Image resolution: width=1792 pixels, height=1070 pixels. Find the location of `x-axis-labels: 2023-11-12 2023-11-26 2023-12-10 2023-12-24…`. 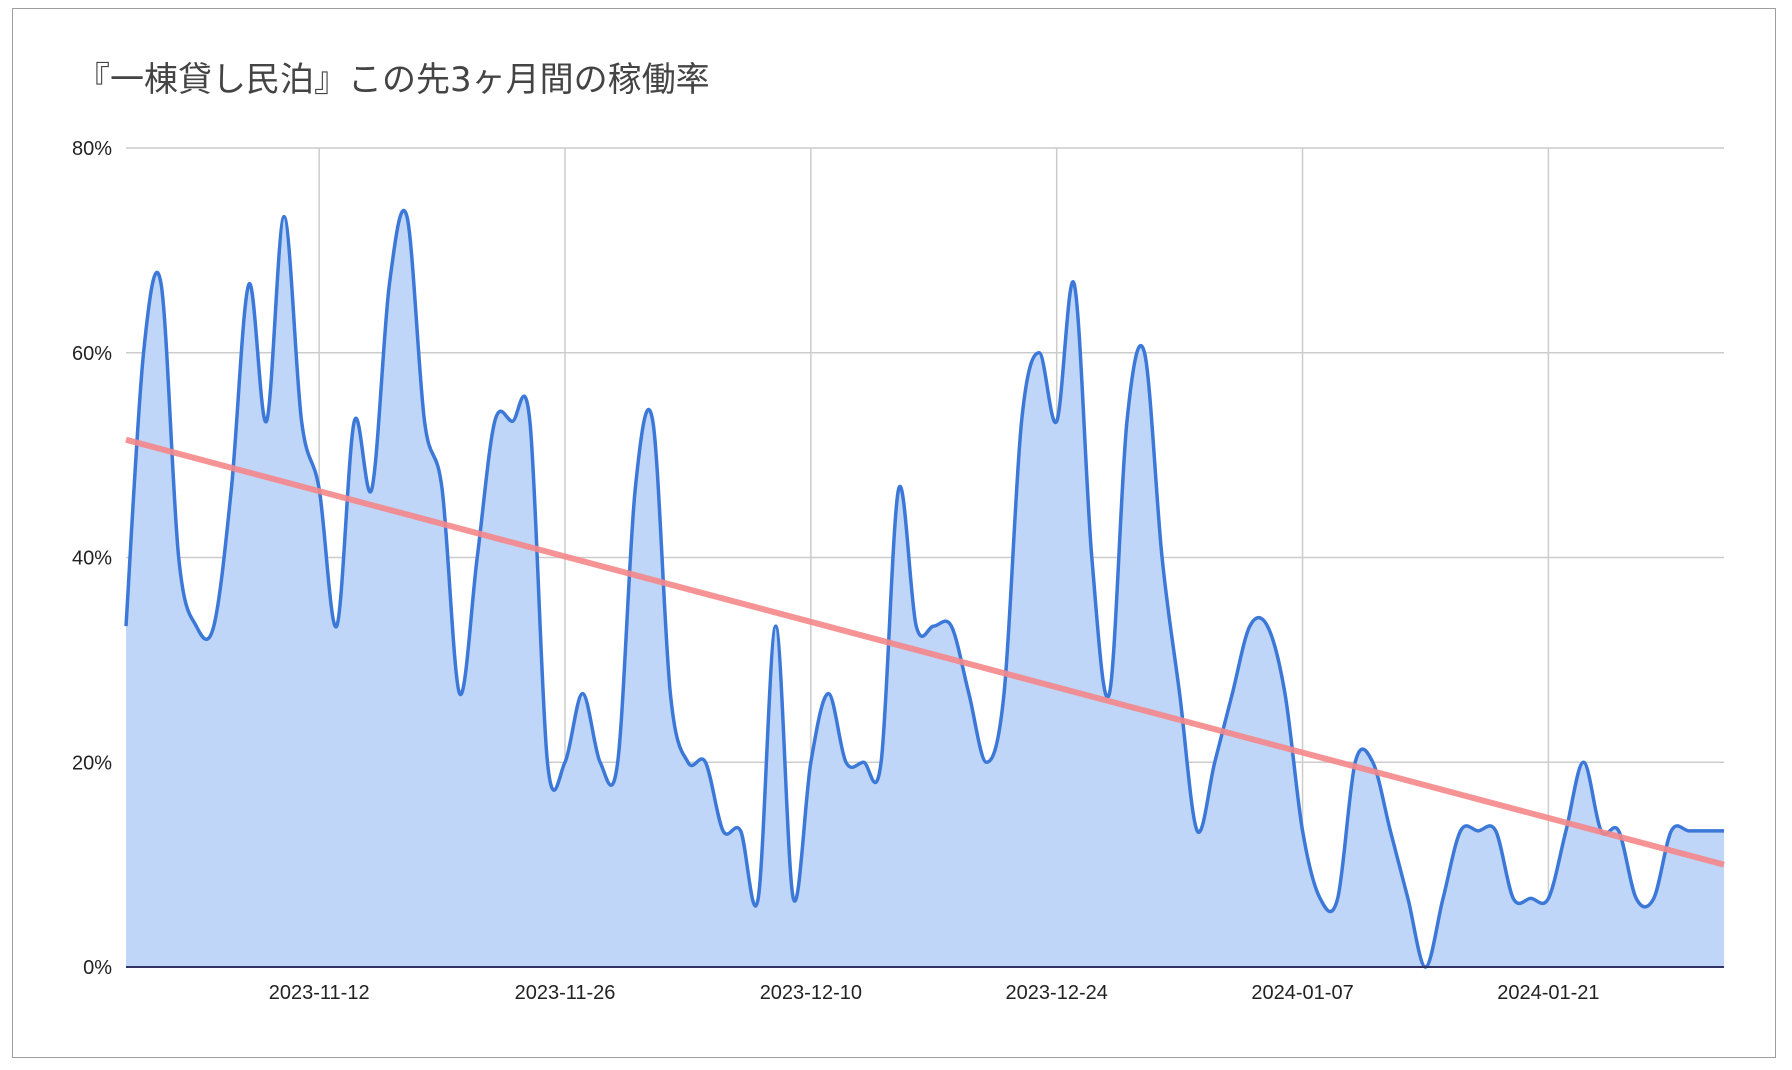

x-axis-labels: 2023-11-12 2023-11-26 2023-12-10 2023-12-24… is located at coordinates (934, 993).